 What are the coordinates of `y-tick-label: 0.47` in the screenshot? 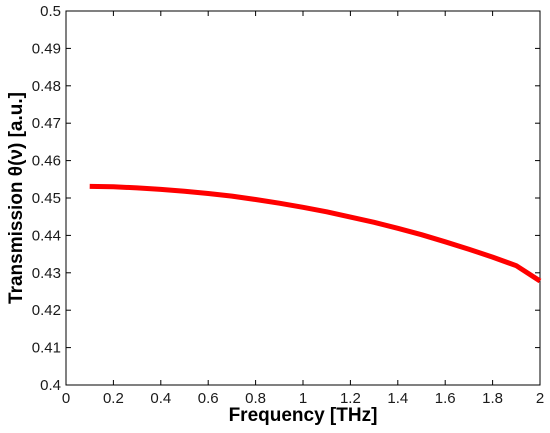 It's located at (46, 123).